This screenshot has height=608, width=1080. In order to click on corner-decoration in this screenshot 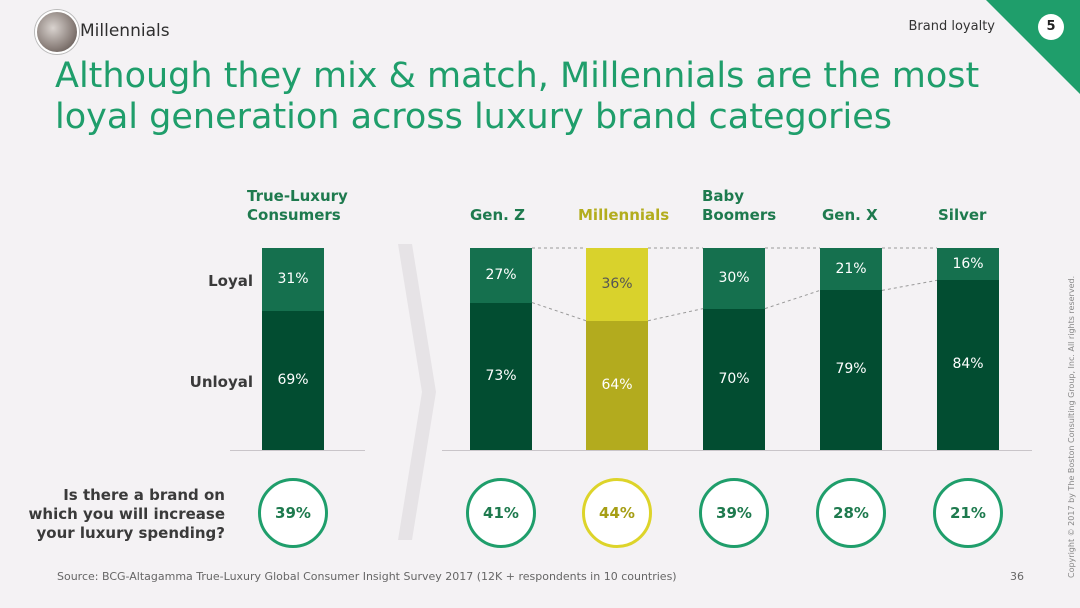, I will do `click(1033, 47)`.